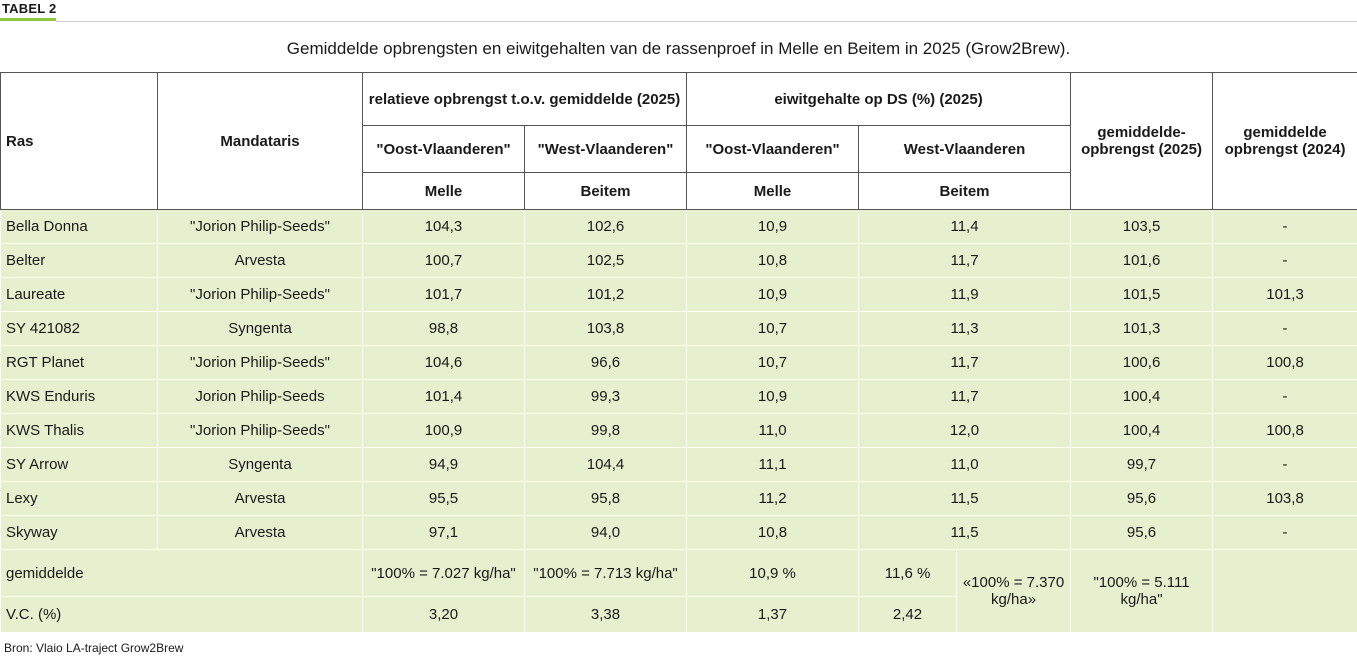 The height and width of the screenshot is (669, 1357). Describe the element at coordinates (773, 614) in the screenshot. I see `cell-vc-eiwit-melle: 1,37` at that location.